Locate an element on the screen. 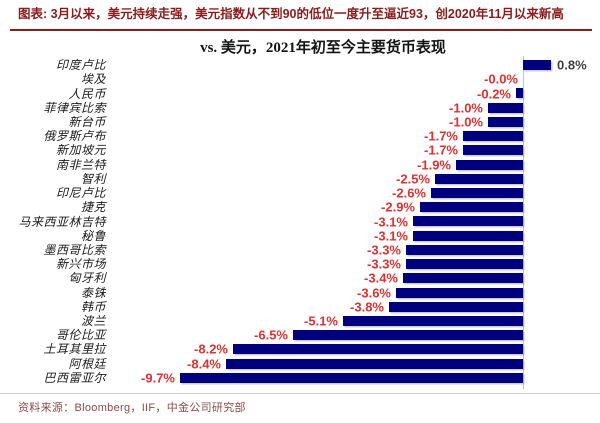 This screenshot has height=423, width=600. category-label: 匈牙利 is located at coordinates (87, 278).